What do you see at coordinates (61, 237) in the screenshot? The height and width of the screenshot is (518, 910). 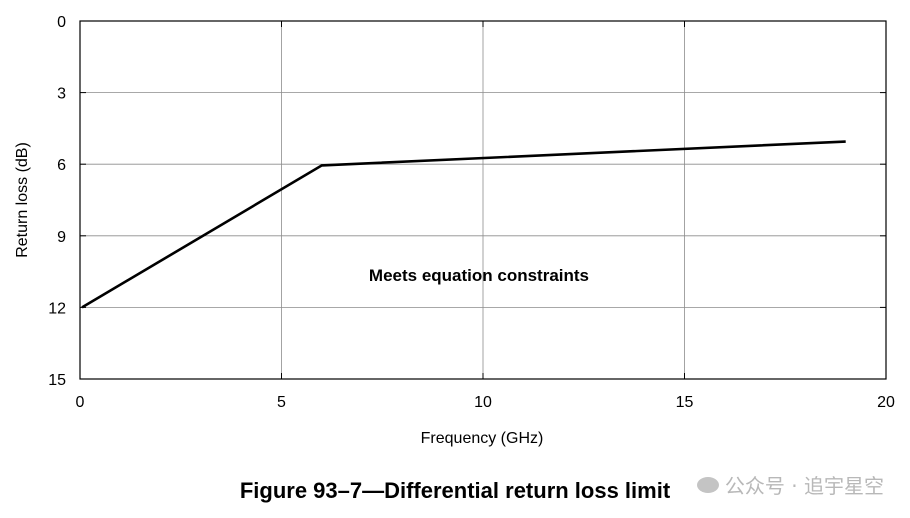 I see `y-tick-label-9: 9` at bounding box center [61, 237].